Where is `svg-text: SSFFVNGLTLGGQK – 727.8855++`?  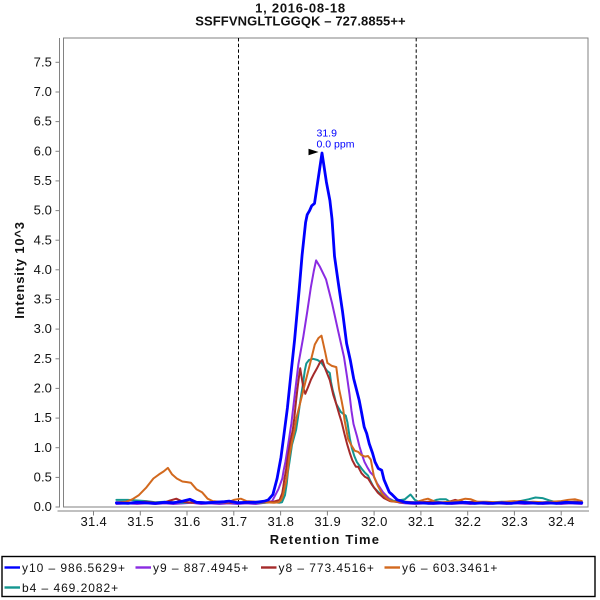 svg-text: SSFFVNGLTLGGQK – 727.8855++ is located at coordinates (300, 21).